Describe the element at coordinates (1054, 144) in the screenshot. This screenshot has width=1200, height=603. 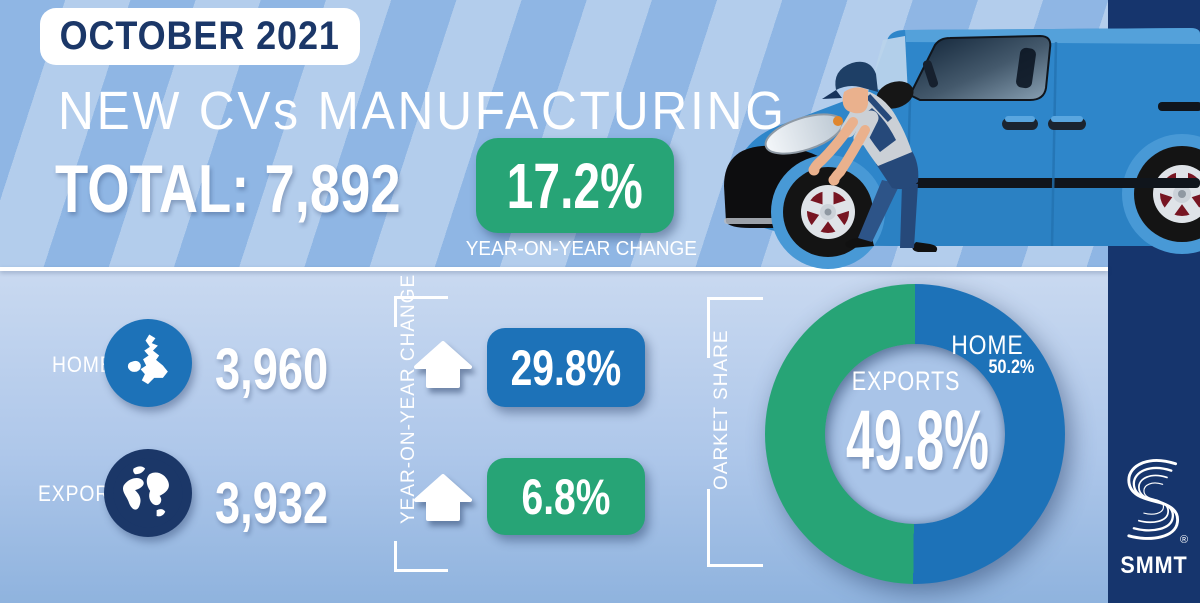
I see `van-door-seam-rear` at that location.